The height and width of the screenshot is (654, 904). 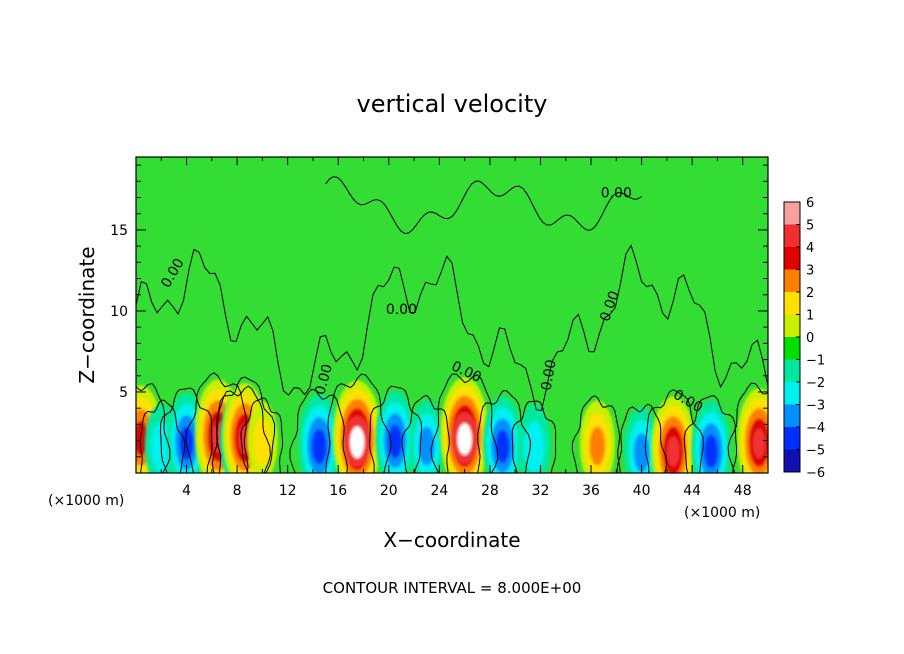 What do you see at coordinates (186, 491) in the screenshot?
I see `x-tick-label: 4` at bounding box center [186, 491].